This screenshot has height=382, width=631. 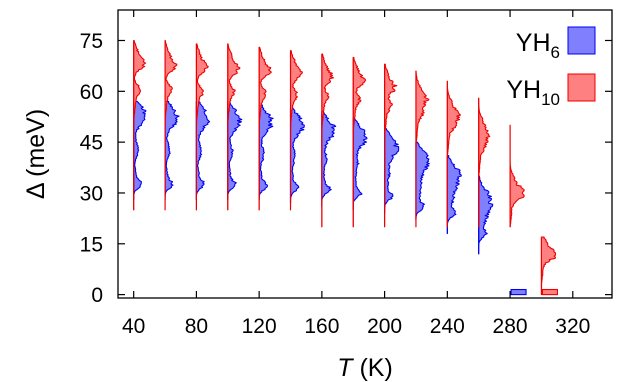 I want to click on legend-swatch-yh10, so click(x=581, y=87).